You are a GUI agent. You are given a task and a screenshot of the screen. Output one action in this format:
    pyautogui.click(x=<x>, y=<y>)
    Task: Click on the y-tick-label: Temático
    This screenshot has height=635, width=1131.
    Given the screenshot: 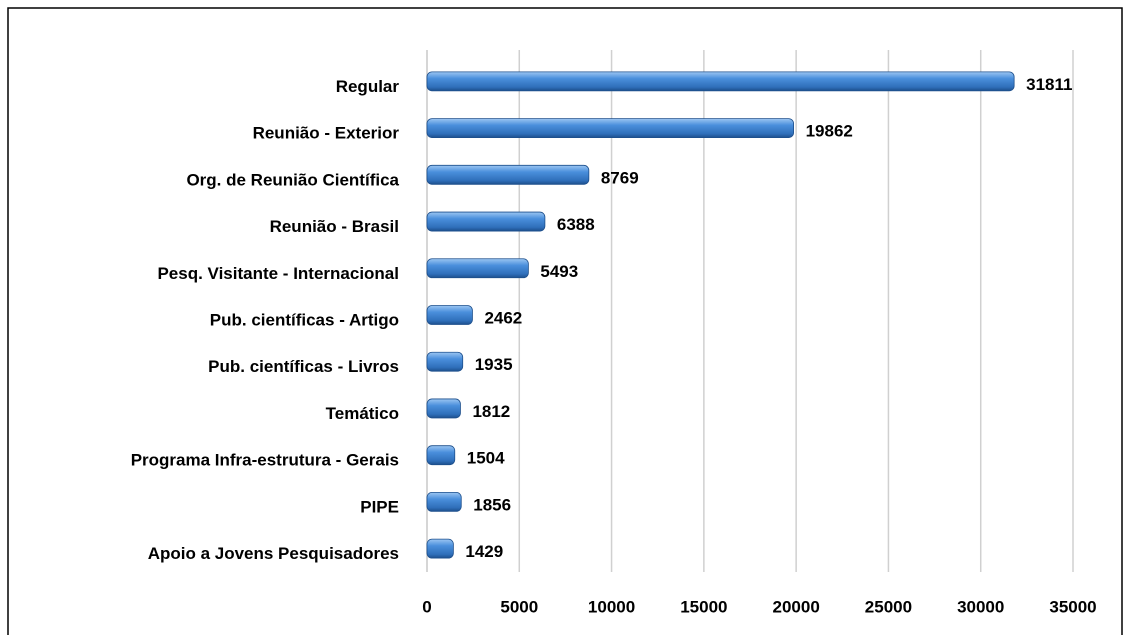 What is the action you would take?
    pyautogui.click(x=362, y=413)
    